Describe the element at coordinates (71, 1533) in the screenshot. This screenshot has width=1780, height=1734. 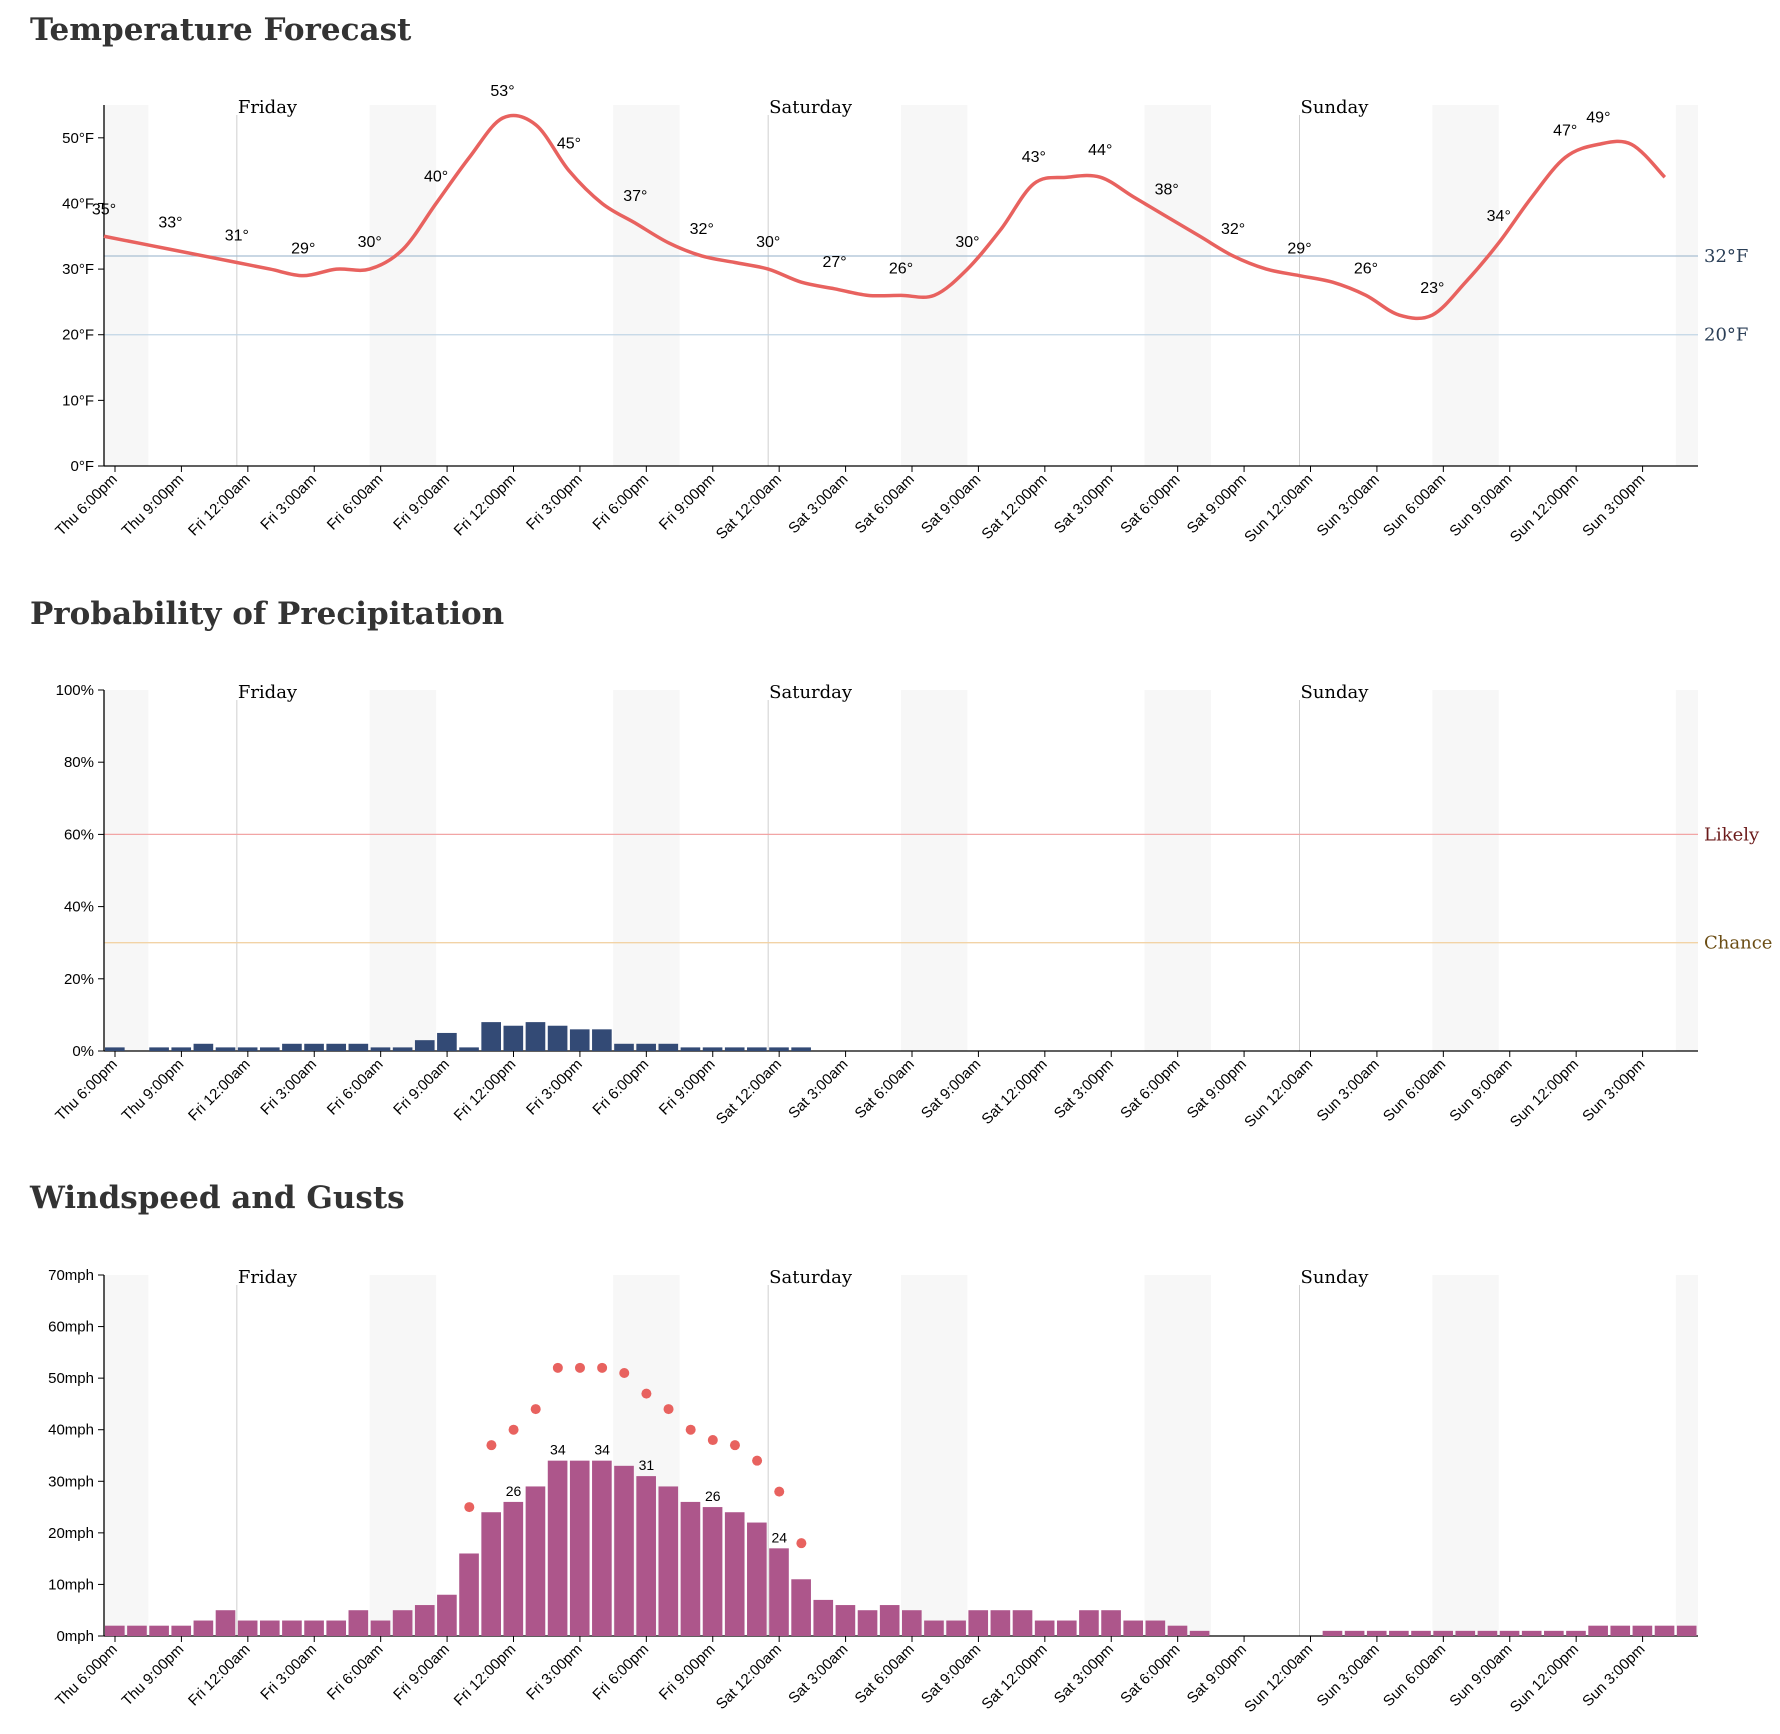
I see `y-tick-label: 20mph` at that location.